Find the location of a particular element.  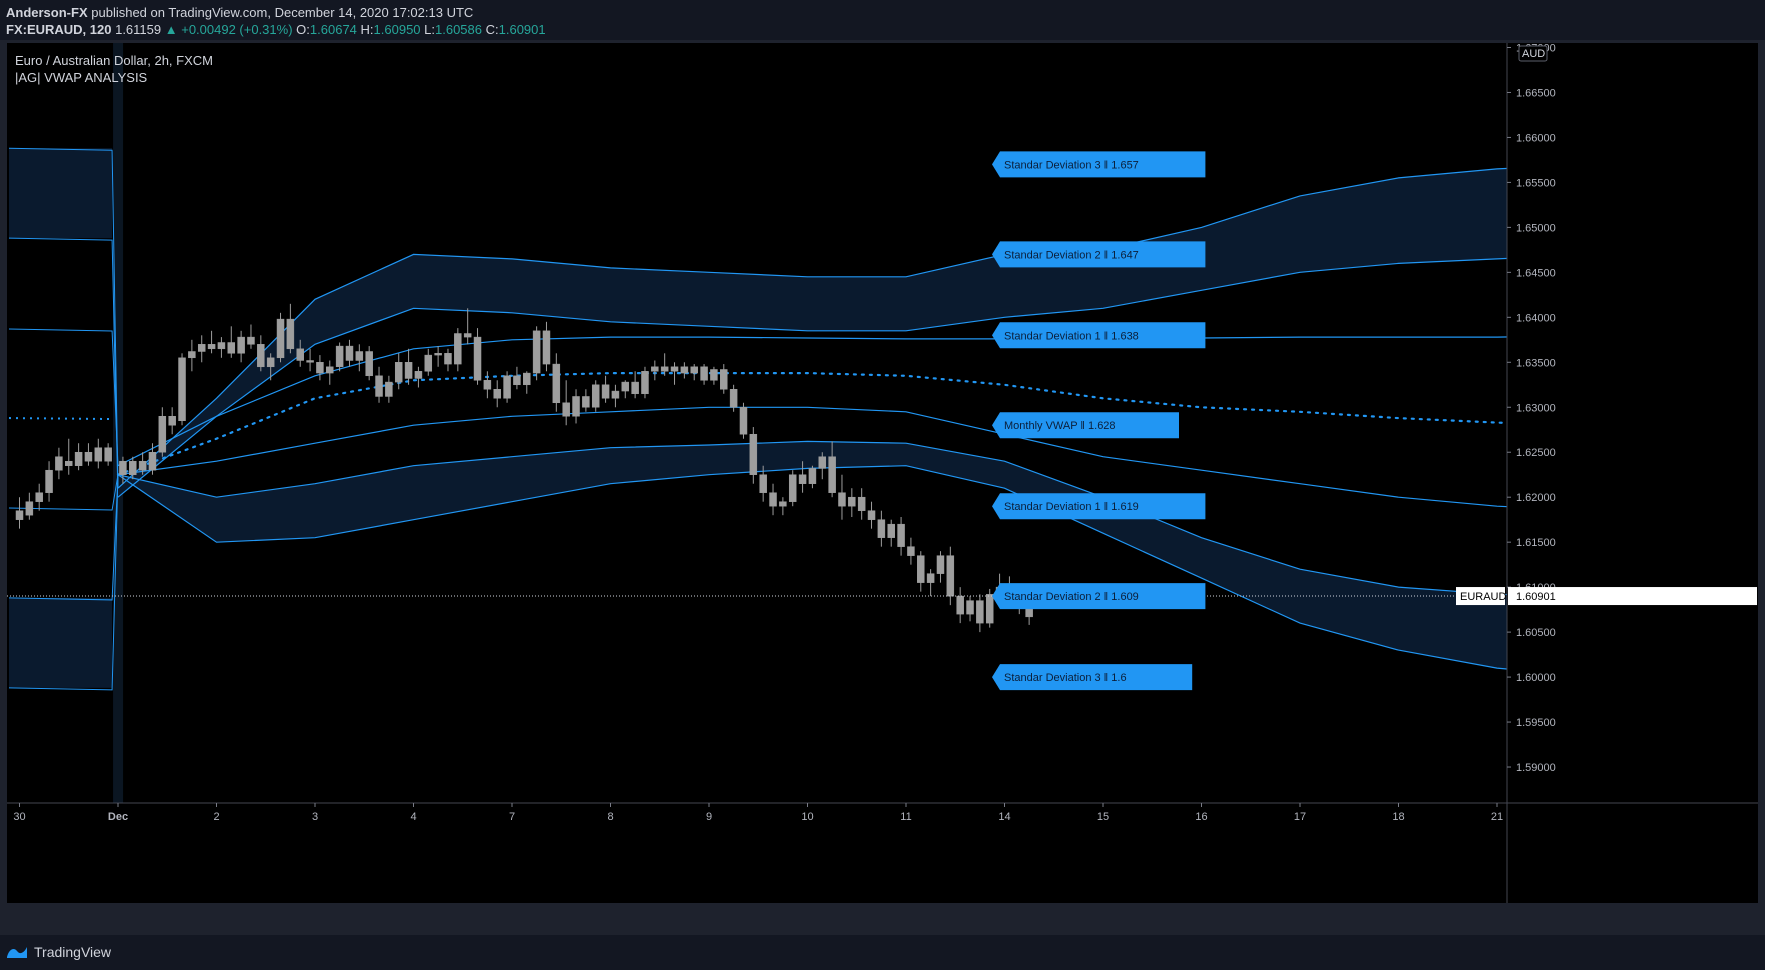

vwap-line is located at coordinates (856, 424).